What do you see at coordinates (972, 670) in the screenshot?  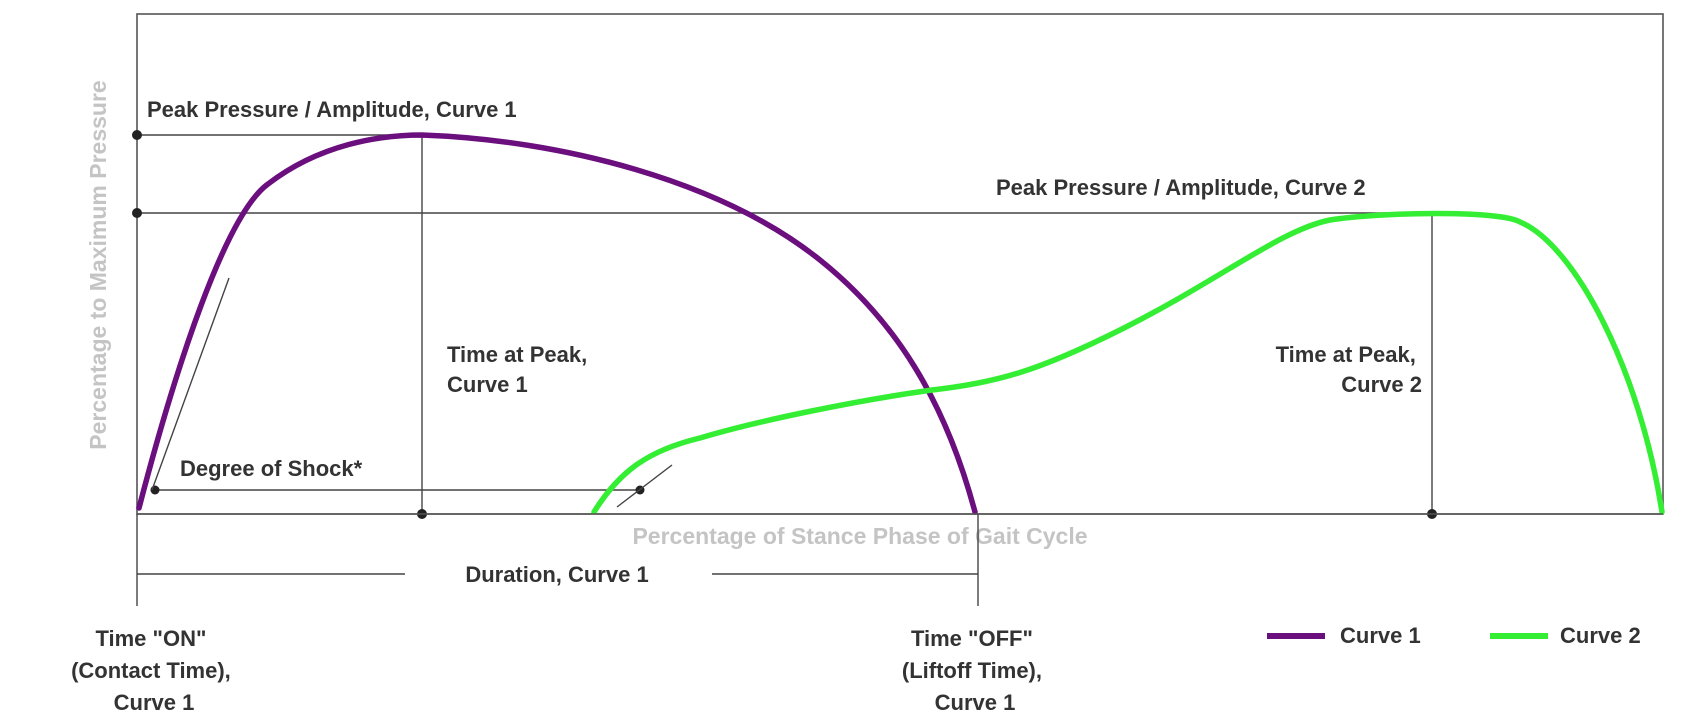 I see `time-off-line2: (Liftoff Time),` at bounding box center [972, 670].